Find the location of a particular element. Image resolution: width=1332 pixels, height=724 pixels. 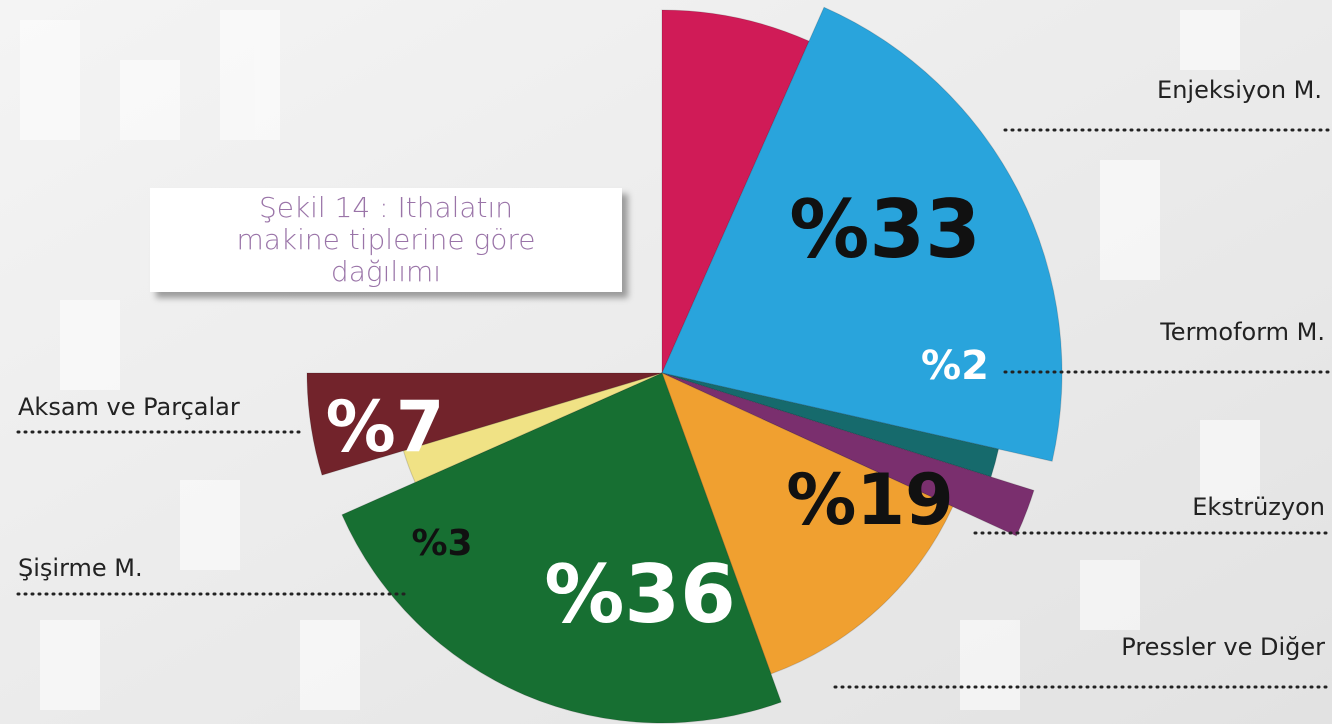

value-label: %2 is located at coordinates (955, 366).